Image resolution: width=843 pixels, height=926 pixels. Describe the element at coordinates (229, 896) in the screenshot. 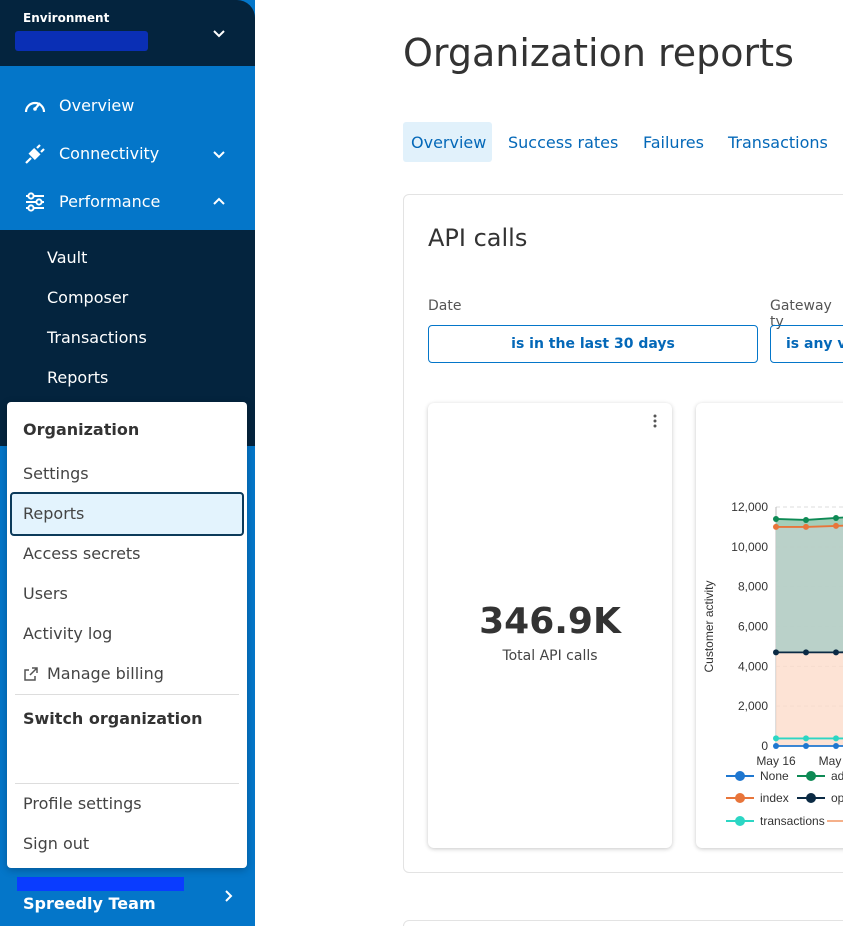

I see `chevron-right-icon` at that location.